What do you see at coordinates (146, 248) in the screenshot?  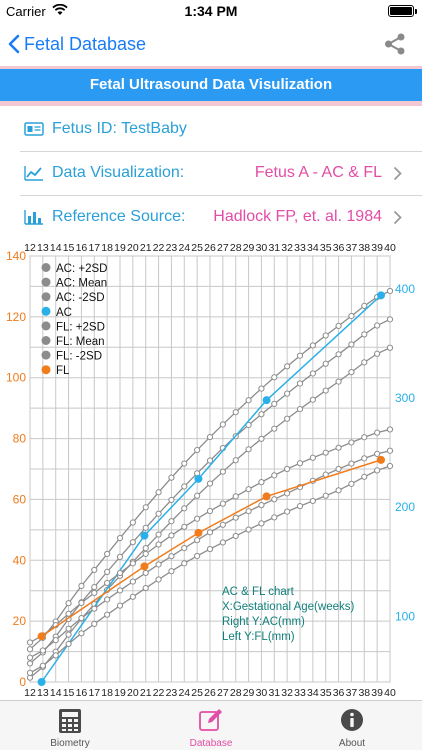 I see `x-tick-label-top: 21` at bounding box center [146, 248].